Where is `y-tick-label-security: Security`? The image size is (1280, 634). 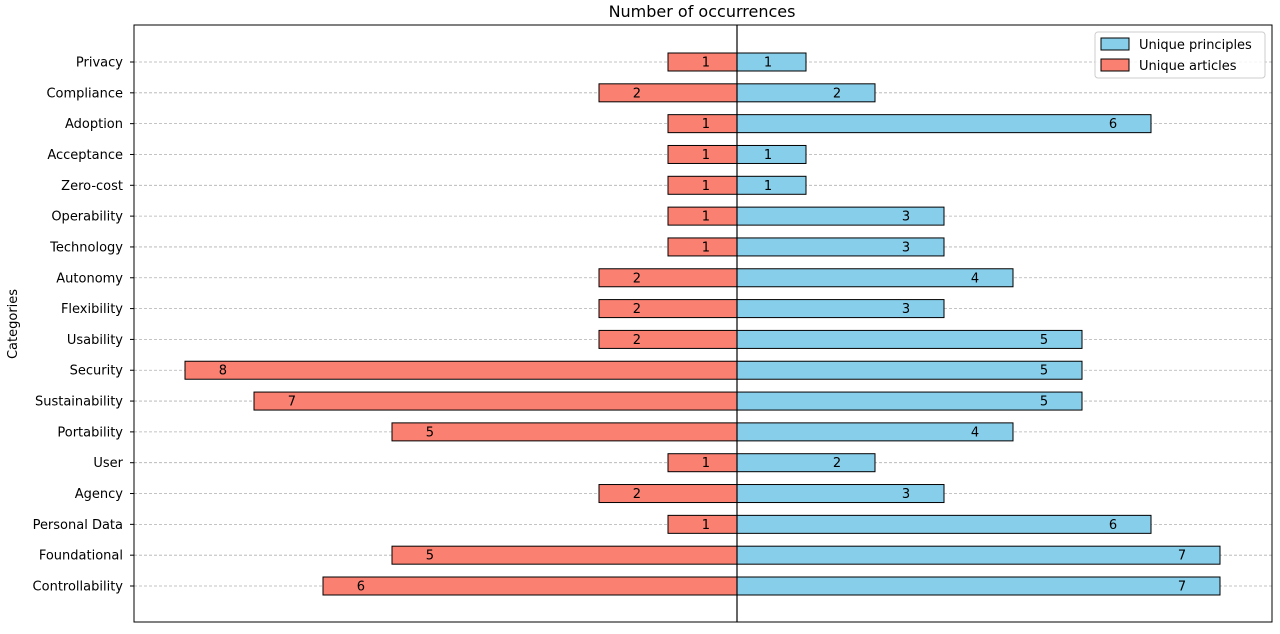 y-tick-label-security: Security is located at coordinates (97, 371).